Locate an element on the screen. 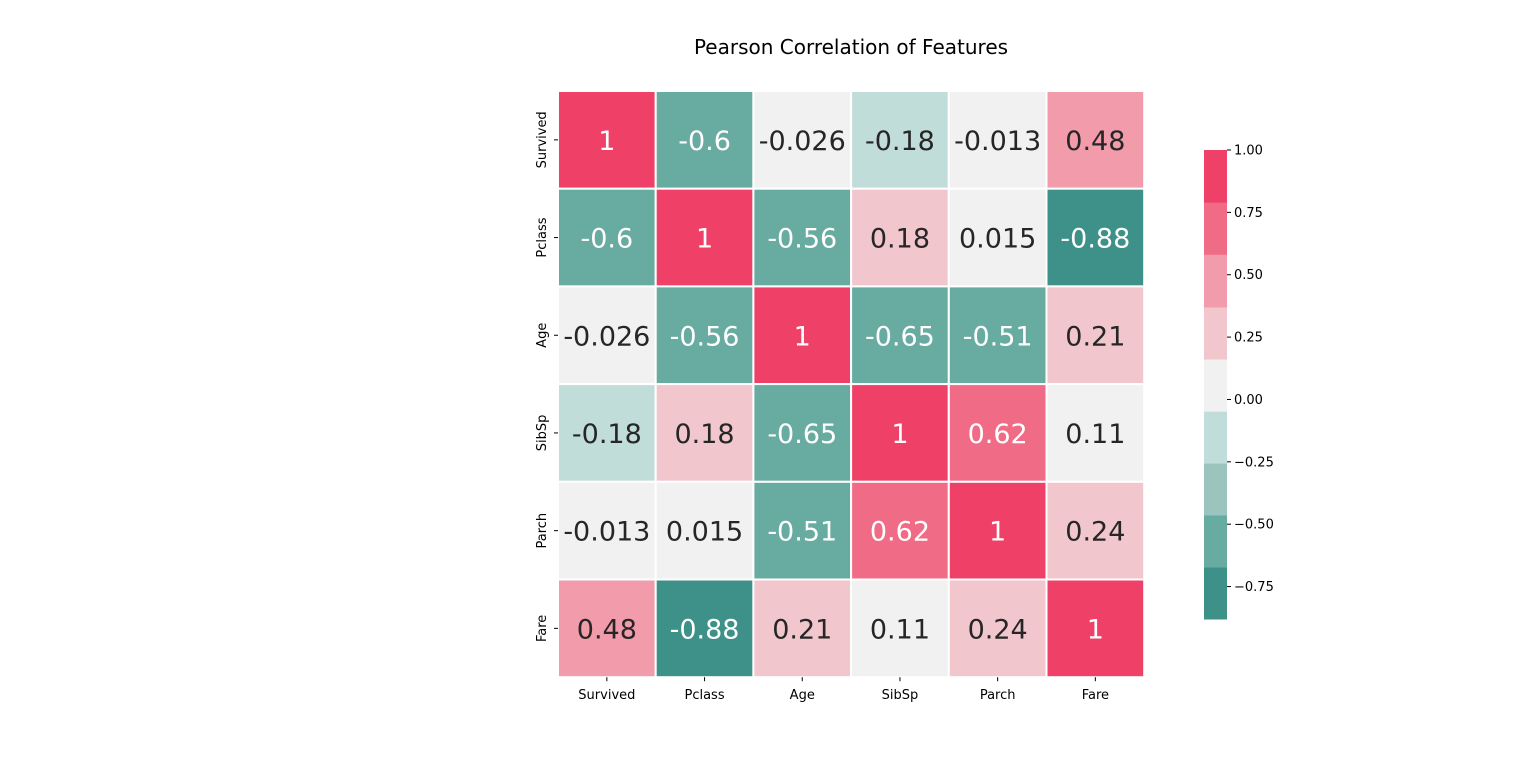 The image size is (1536, 761). x-tick-label: Pclass is located at coordinates (704, 695).